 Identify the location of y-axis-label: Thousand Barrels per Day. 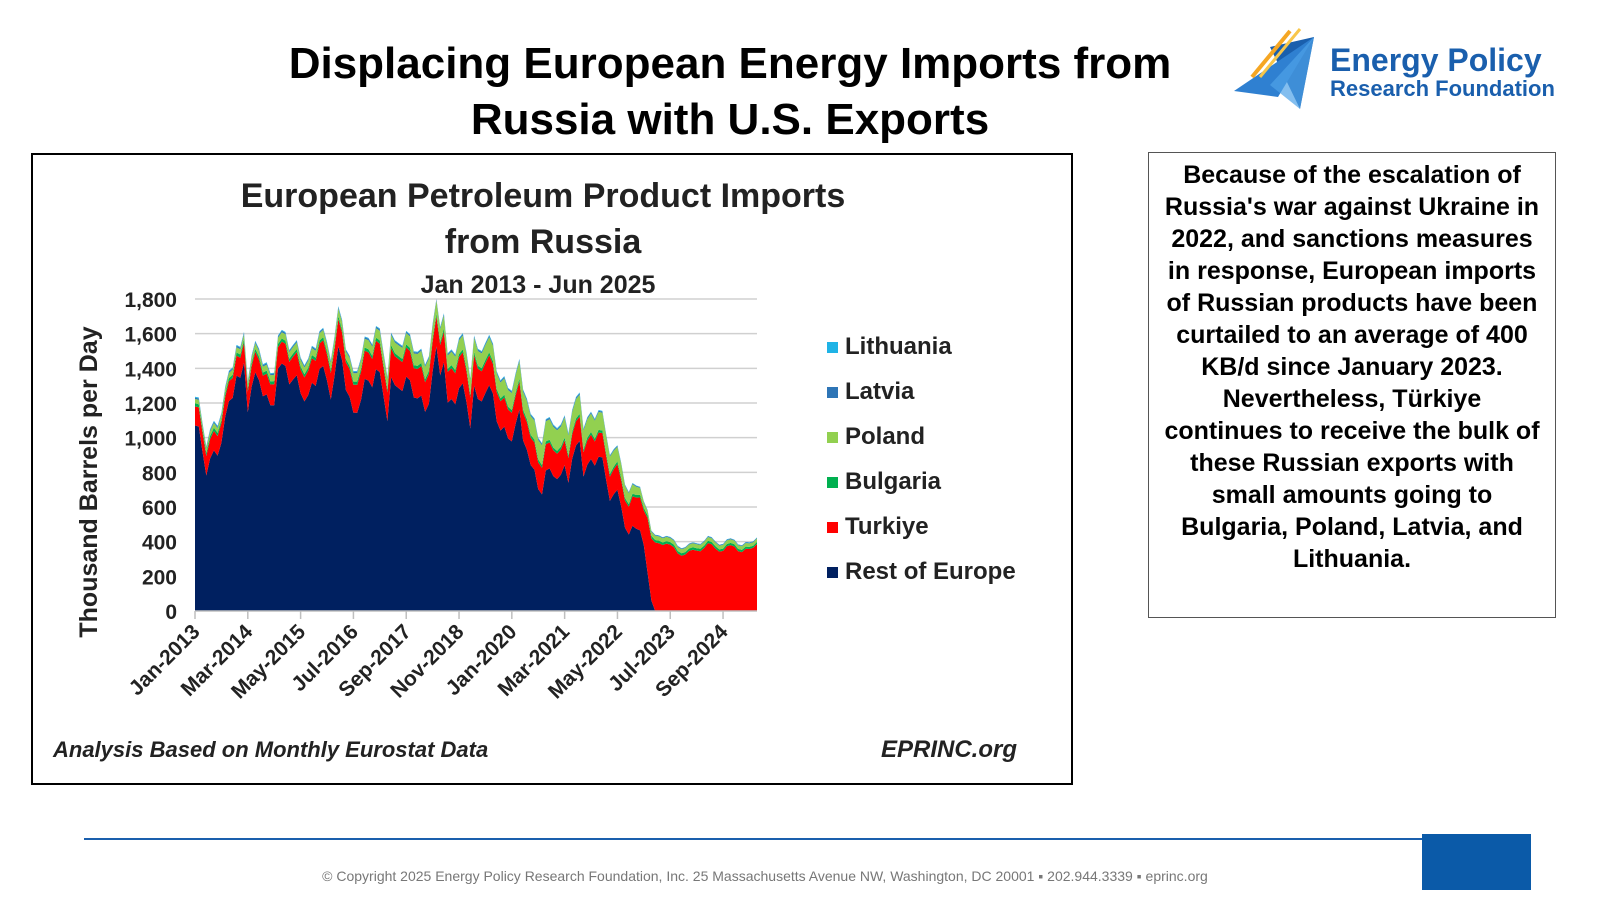
(89, 481).